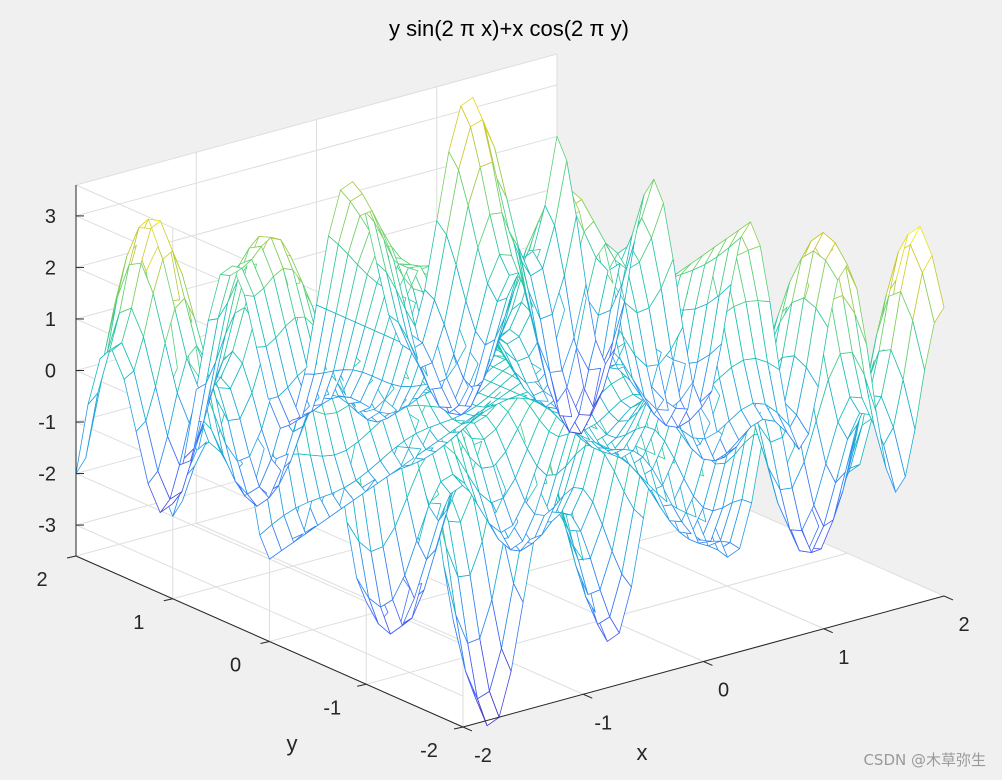 The image size is (1002, 780). What do you see at coordinates (292, 743) in the screenshot?
I see `y-axis-label: y` at bounding box center [292, 743].